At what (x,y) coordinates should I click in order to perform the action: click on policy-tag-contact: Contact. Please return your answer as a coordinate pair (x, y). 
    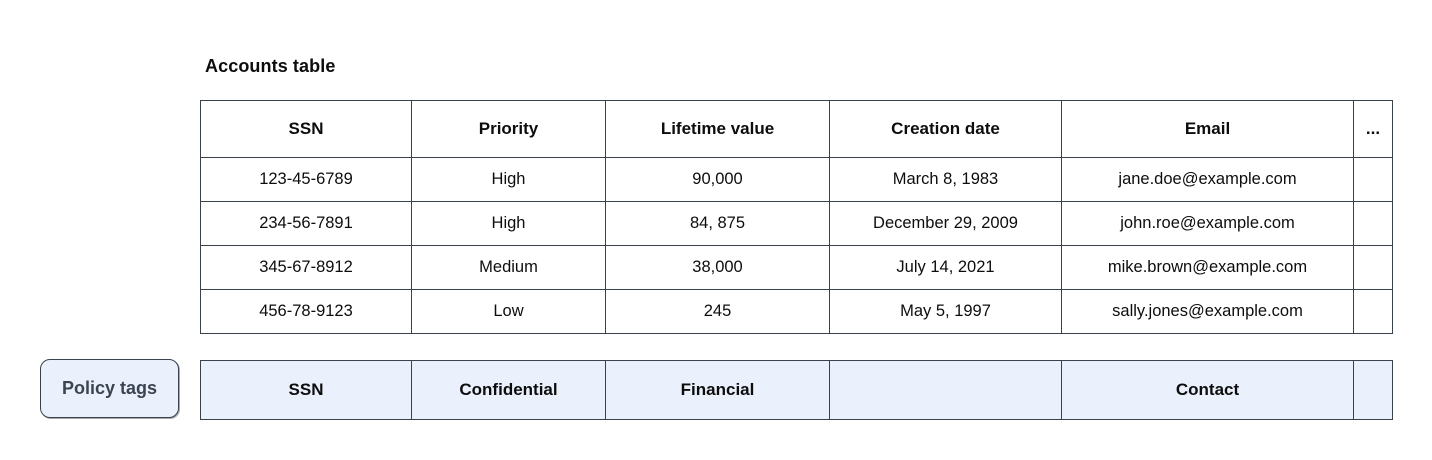
    Looking at the image, I should click on (1207, 390).